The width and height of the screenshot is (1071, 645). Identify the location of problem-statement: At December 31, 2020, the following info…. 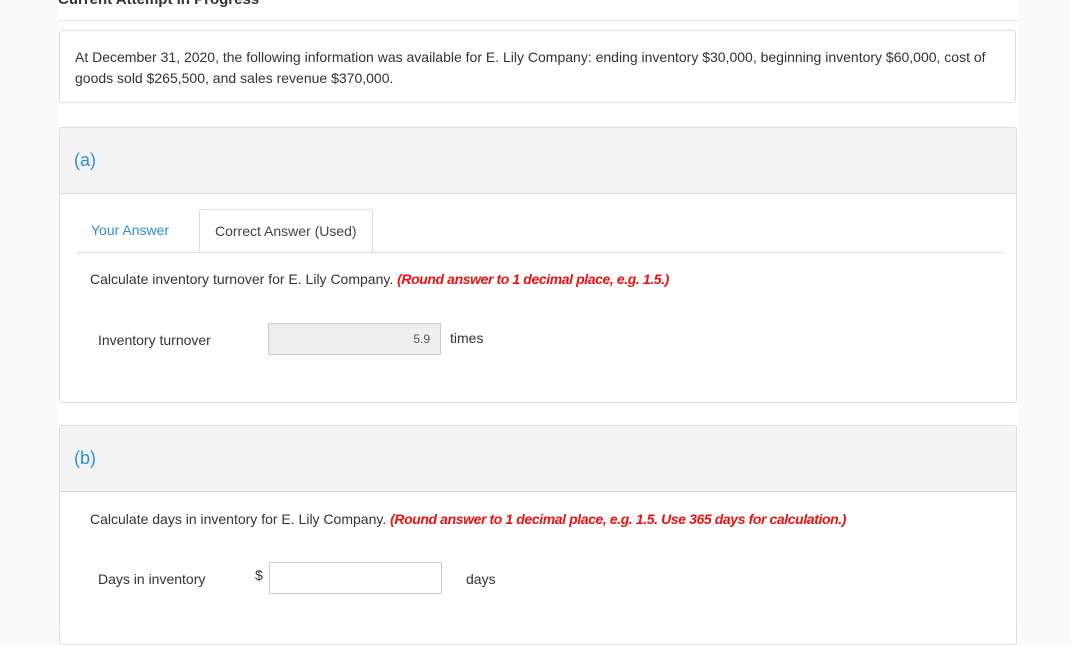
(537, 66).